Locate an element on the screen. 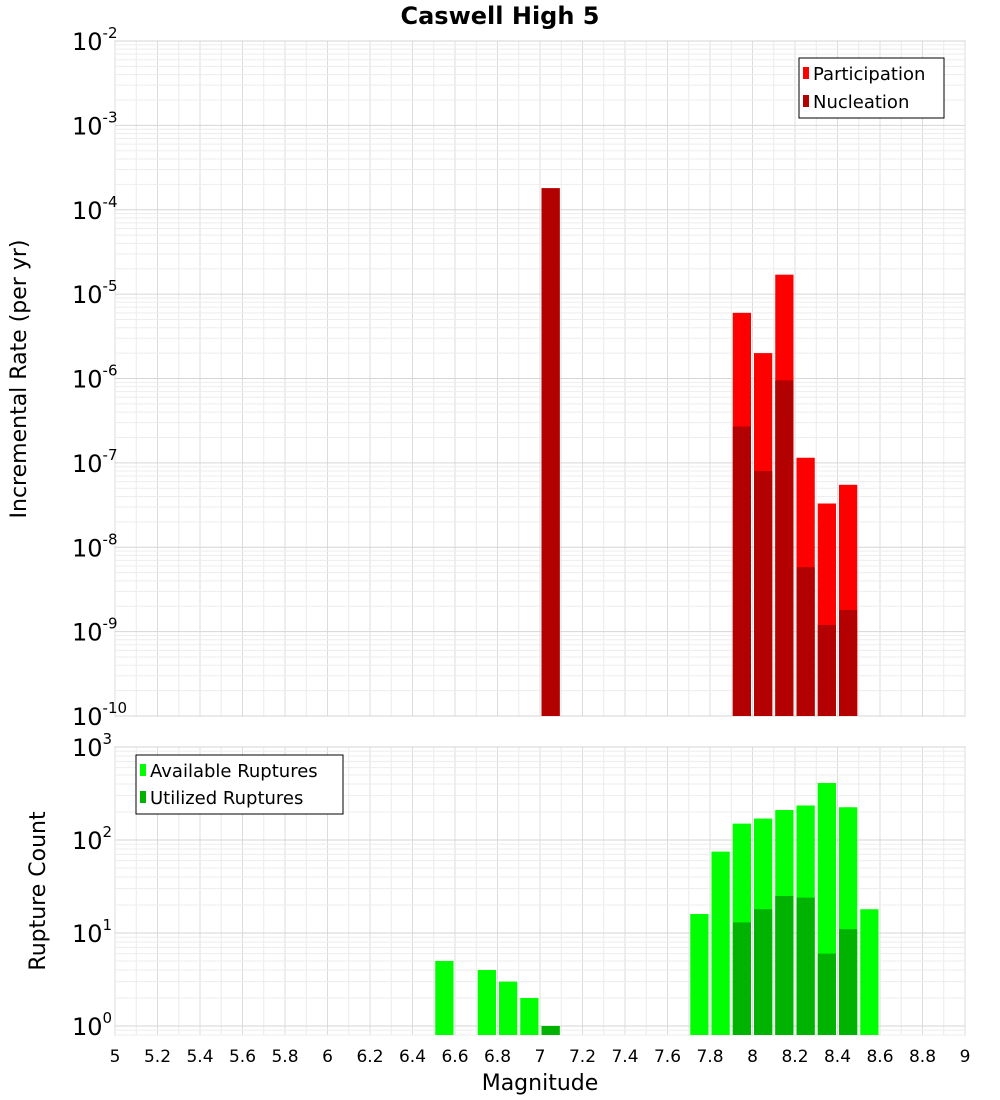 The height and width of the screenshot is (1100, 1000). x-tick-label: 5 is located at coordinates (115, 1057).